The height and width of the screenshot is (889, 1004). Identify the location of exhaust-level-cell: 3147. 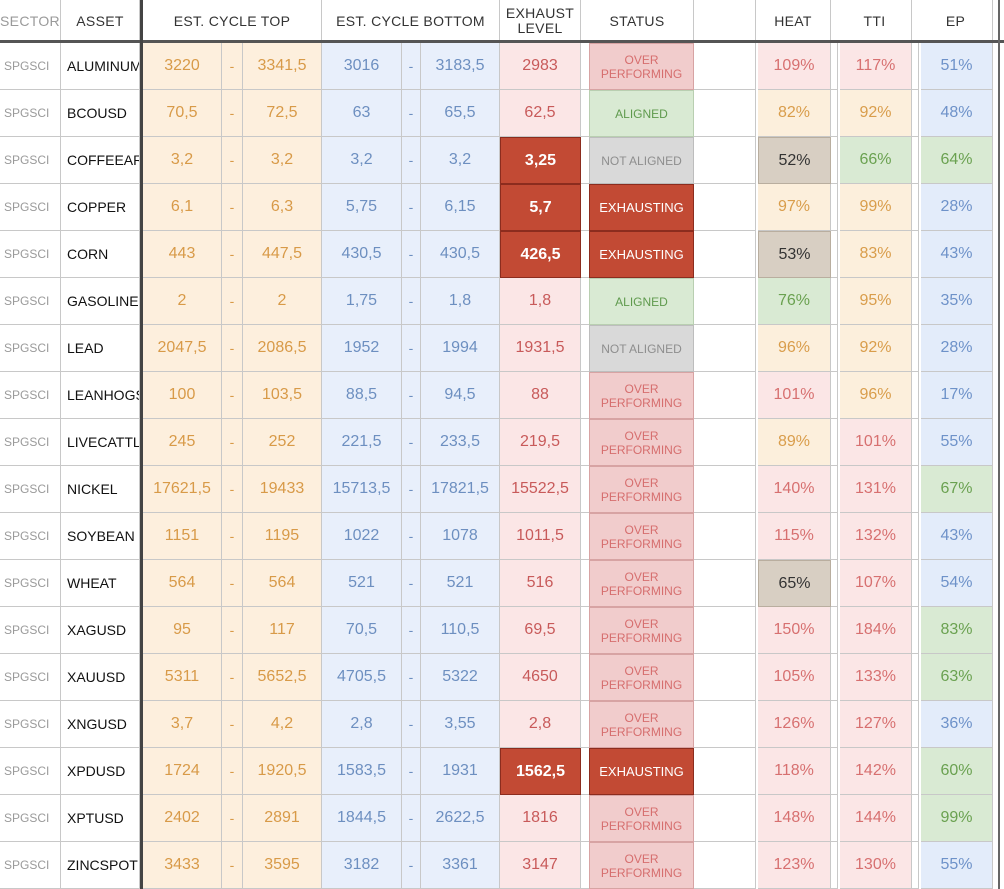
(540, 865).